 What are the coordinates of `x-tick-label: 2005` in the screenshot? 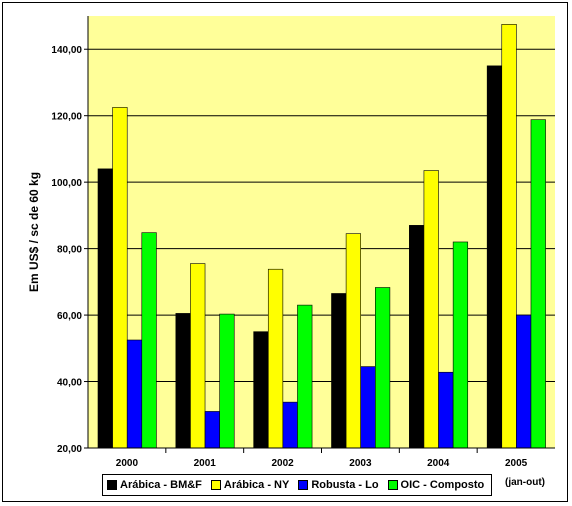 It's located at (516, 463).